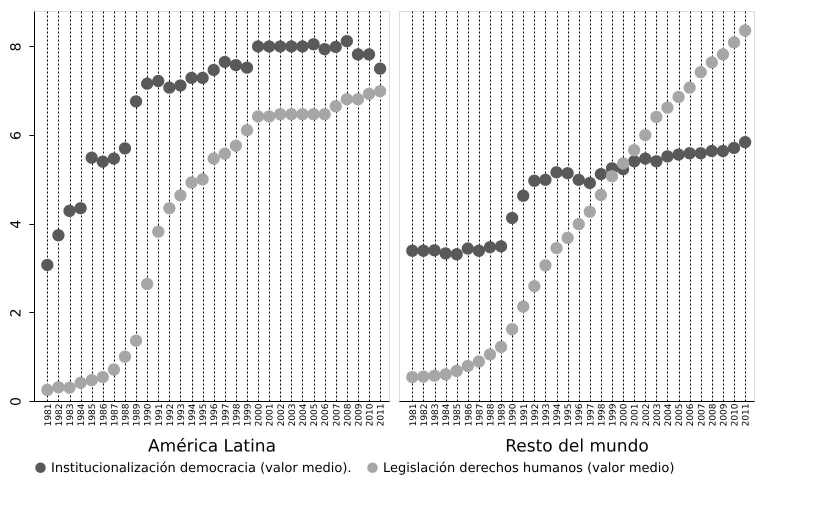  What do you see at coordinates (104, 414) in the screenshot?
I see `x-tick-label: 1986` at bounding box center [104, 414].